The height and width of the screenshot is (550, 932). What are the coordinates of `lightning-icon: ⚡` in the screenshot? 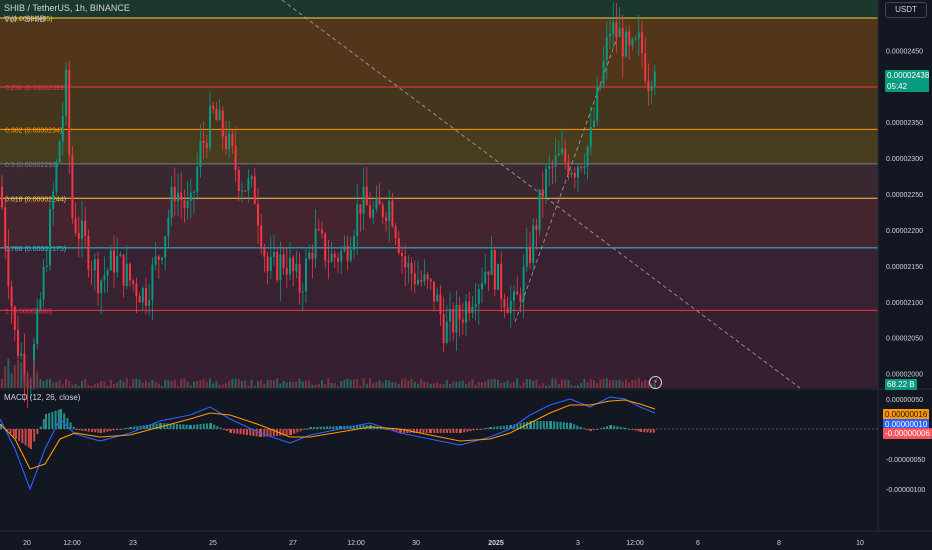 It's located at (655, 382).